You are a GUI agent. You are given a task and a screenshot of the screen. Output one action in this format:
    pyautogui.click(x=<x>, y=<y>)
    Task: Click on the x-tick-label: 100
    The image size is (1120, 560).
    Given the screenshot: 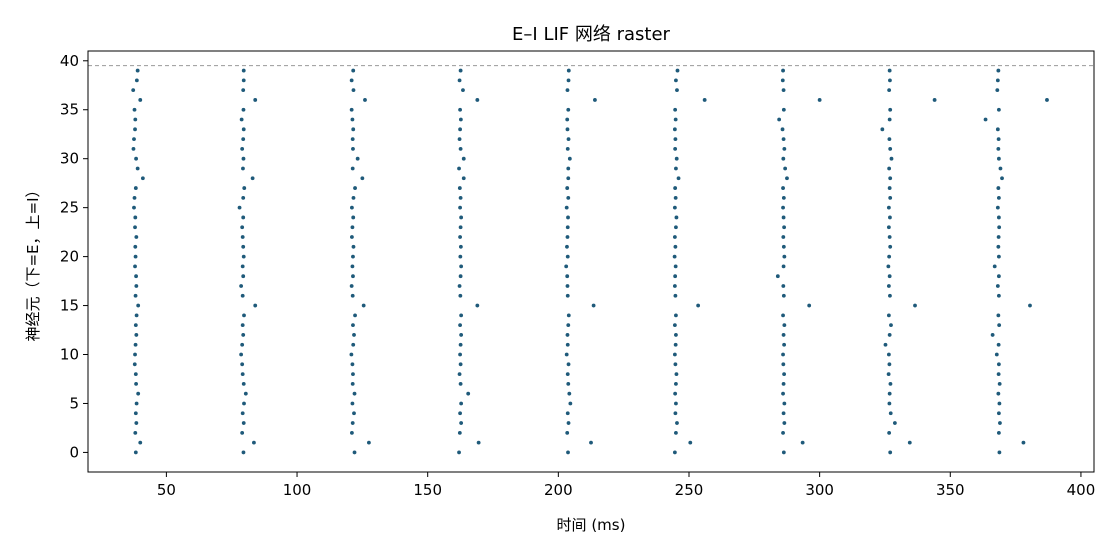 What is the action you would take?
    pyautogui.click(x=297, y=490)
    